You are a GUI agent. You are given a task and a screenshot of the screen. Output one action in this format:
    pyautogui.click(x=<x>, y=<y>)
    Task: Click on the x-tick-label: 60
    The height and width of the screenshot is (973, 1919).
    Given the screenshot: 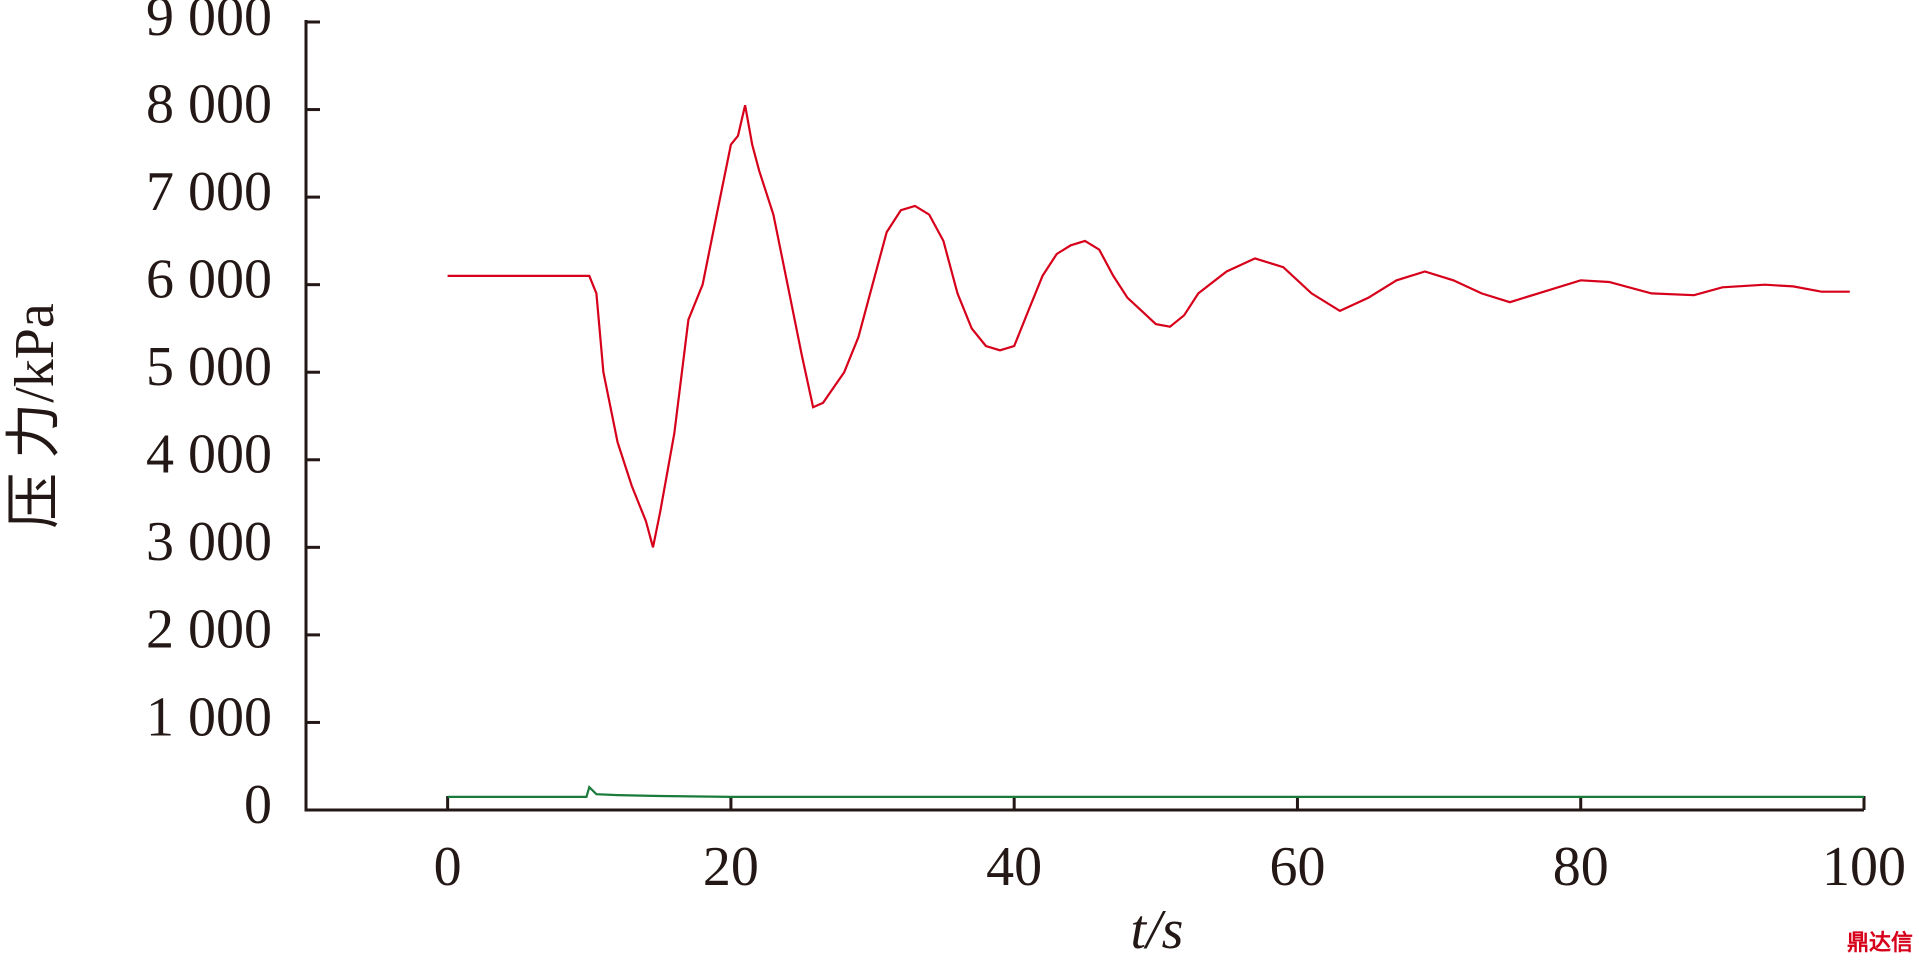 What is the action you would take?
    pyautogui.click(x=1297, y=867)
    